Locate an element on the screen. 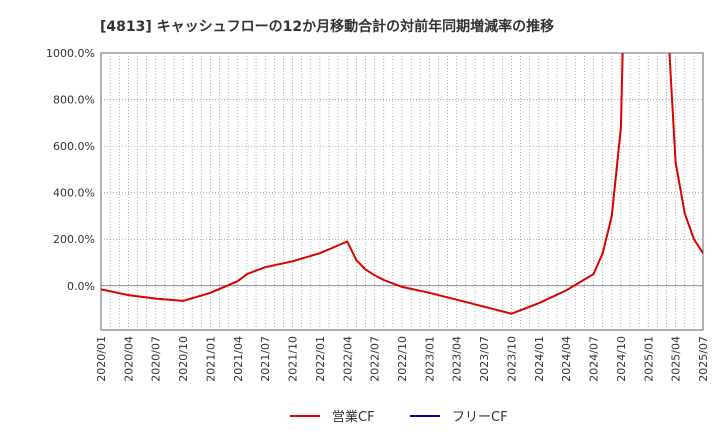  y-tick-label: 1000.0% is located at coordinates (70, 53).